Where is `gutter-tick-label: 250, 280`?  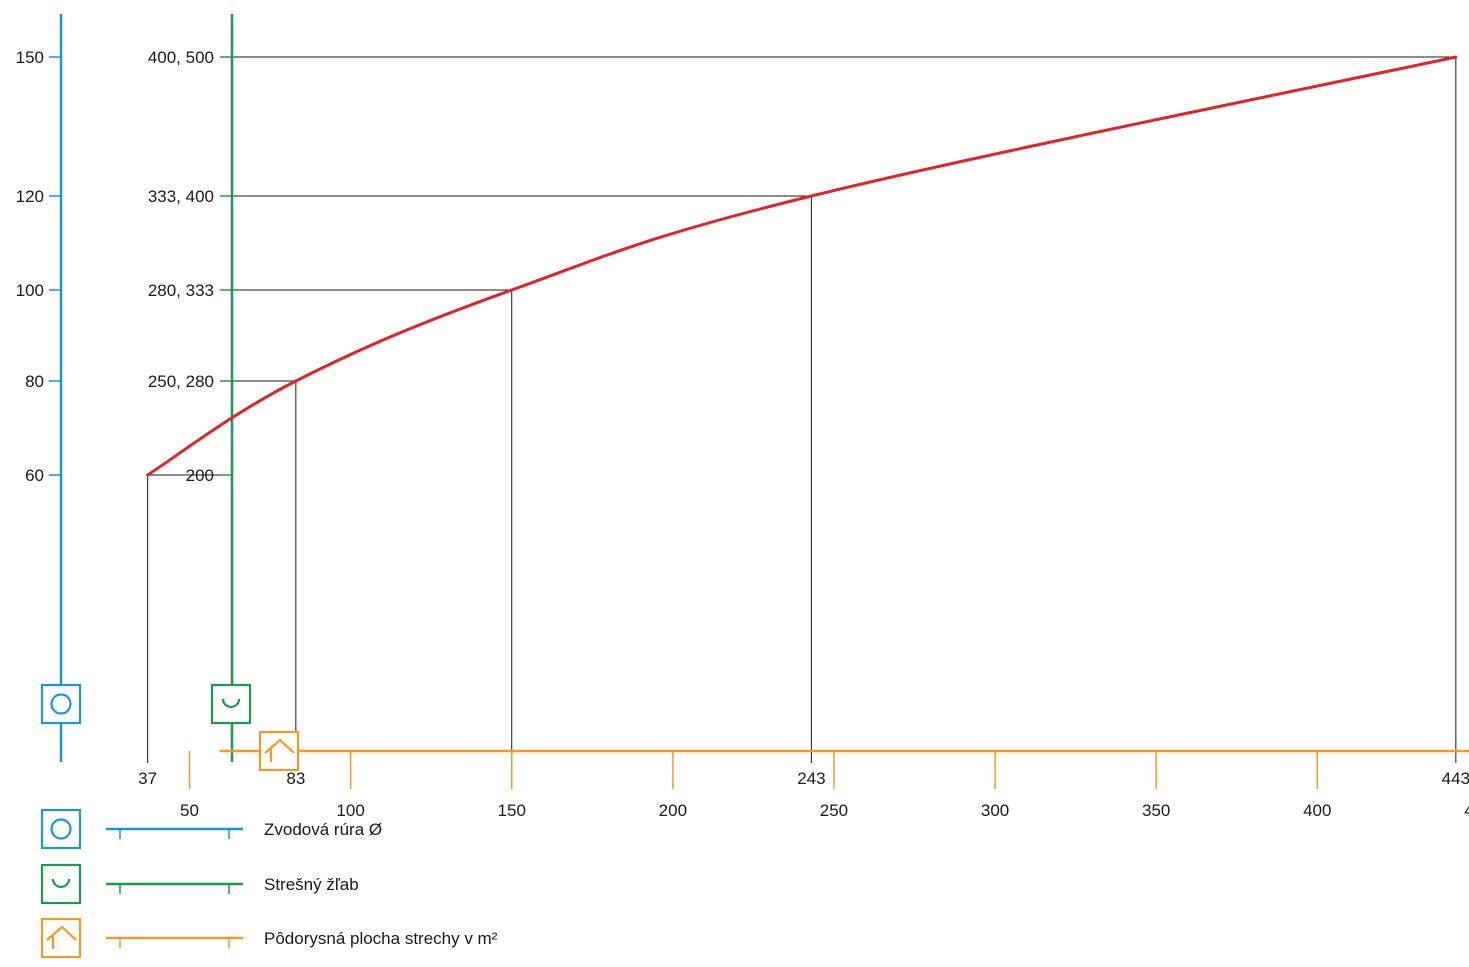
gutter-tick-label: 250, 280 is located at coordinates (181, 381).